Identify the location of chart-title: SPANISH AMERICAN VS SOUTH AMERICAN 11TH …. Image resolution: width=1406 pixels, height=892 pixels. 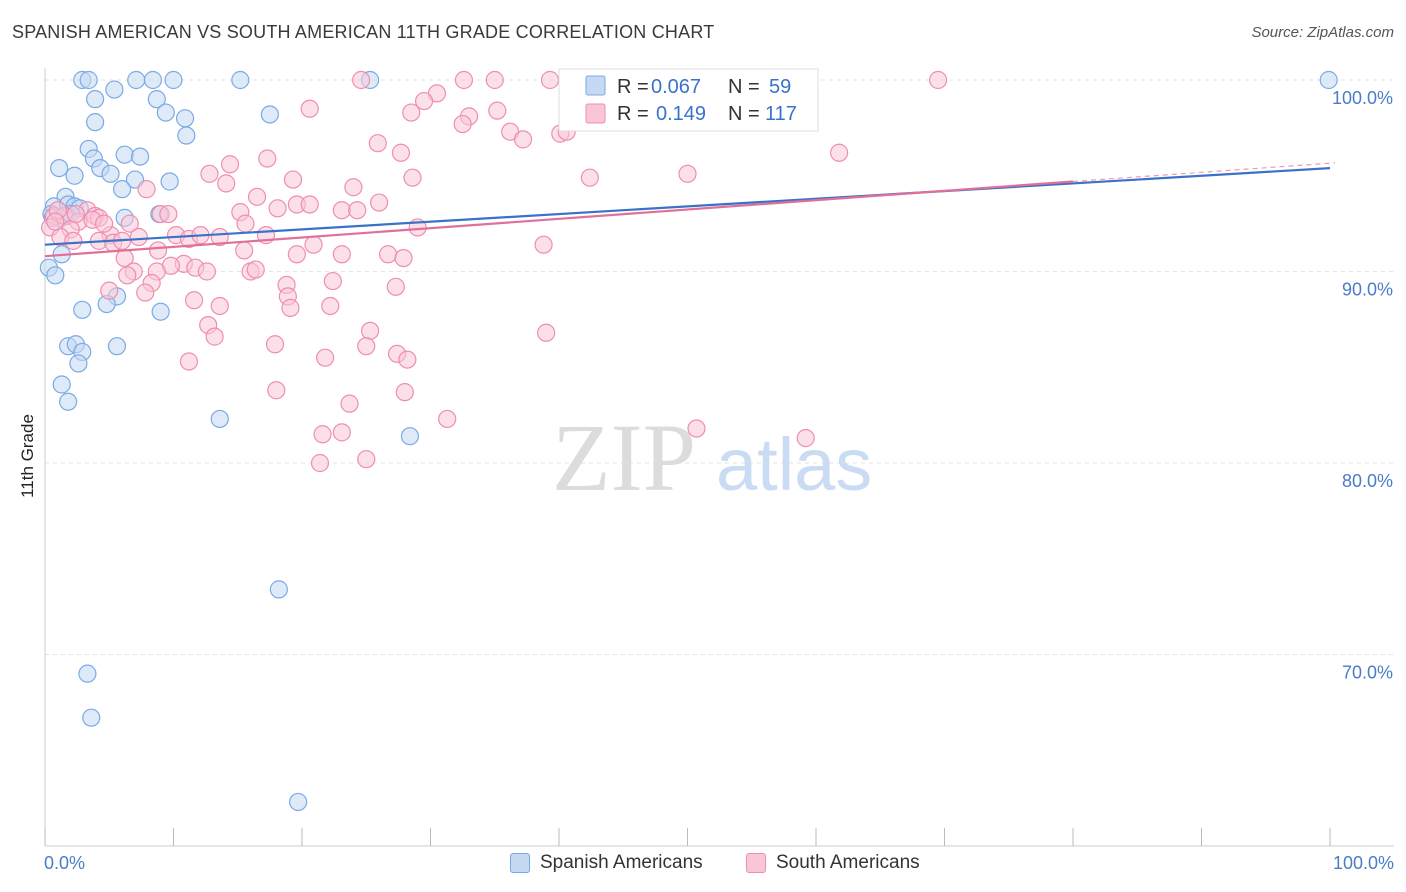
(363, 32).